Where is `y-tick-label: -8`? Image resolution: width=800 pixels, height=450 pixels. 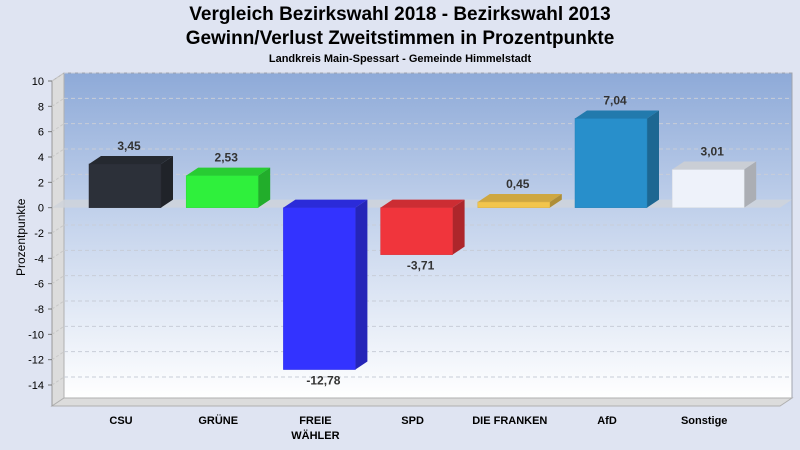
y-tick-label: -8 is located at coordinates (39, 310).